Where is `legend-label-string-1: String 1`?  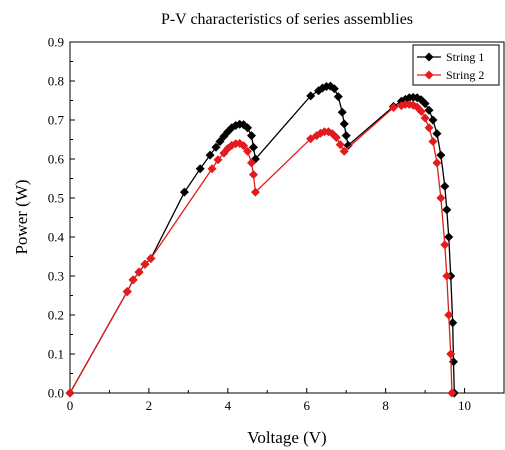
legend-label-string-1: String 1 is located at coordinates (465, 57).